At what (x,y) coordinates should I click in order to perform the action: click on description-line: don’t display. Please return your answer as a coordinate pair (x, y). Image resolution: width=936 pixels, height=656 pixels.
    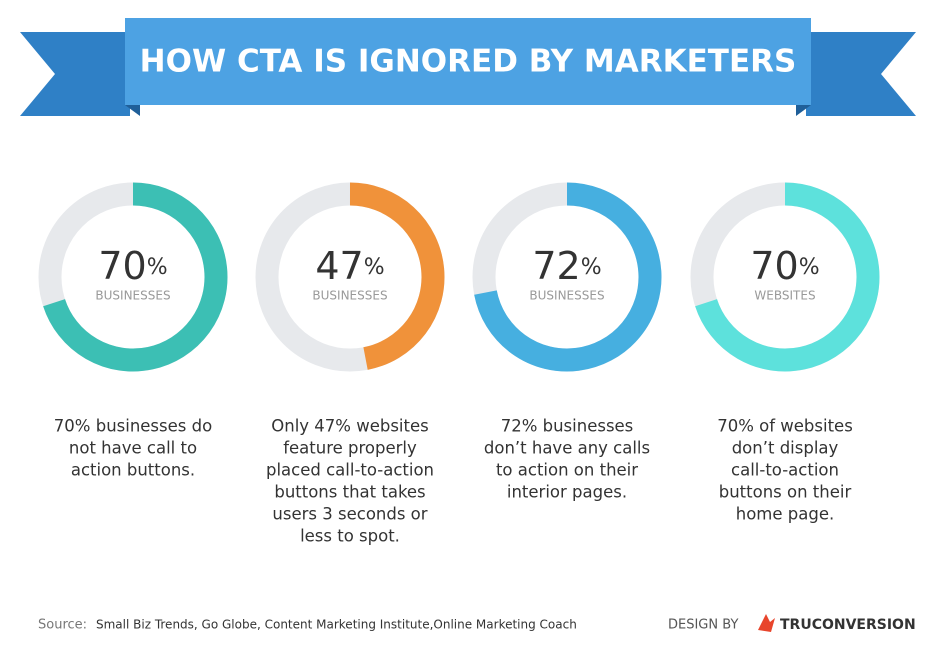
    Looking at the image, I should click on (785, 448).